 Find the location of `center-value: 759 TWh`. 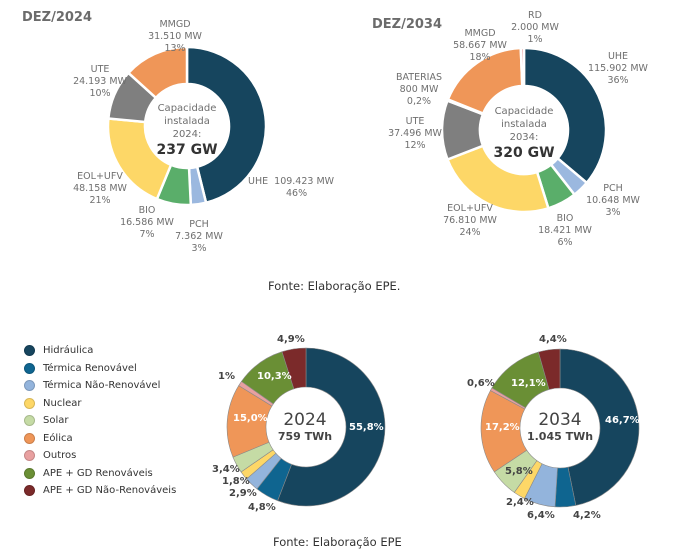

center-value: 759 TWh is located at coordinates (305, 436).